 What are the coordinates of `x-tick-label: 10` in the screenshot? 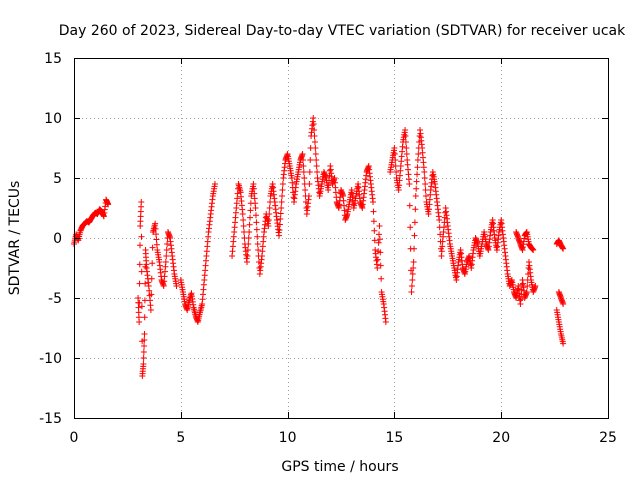 It's located at (288, 438).